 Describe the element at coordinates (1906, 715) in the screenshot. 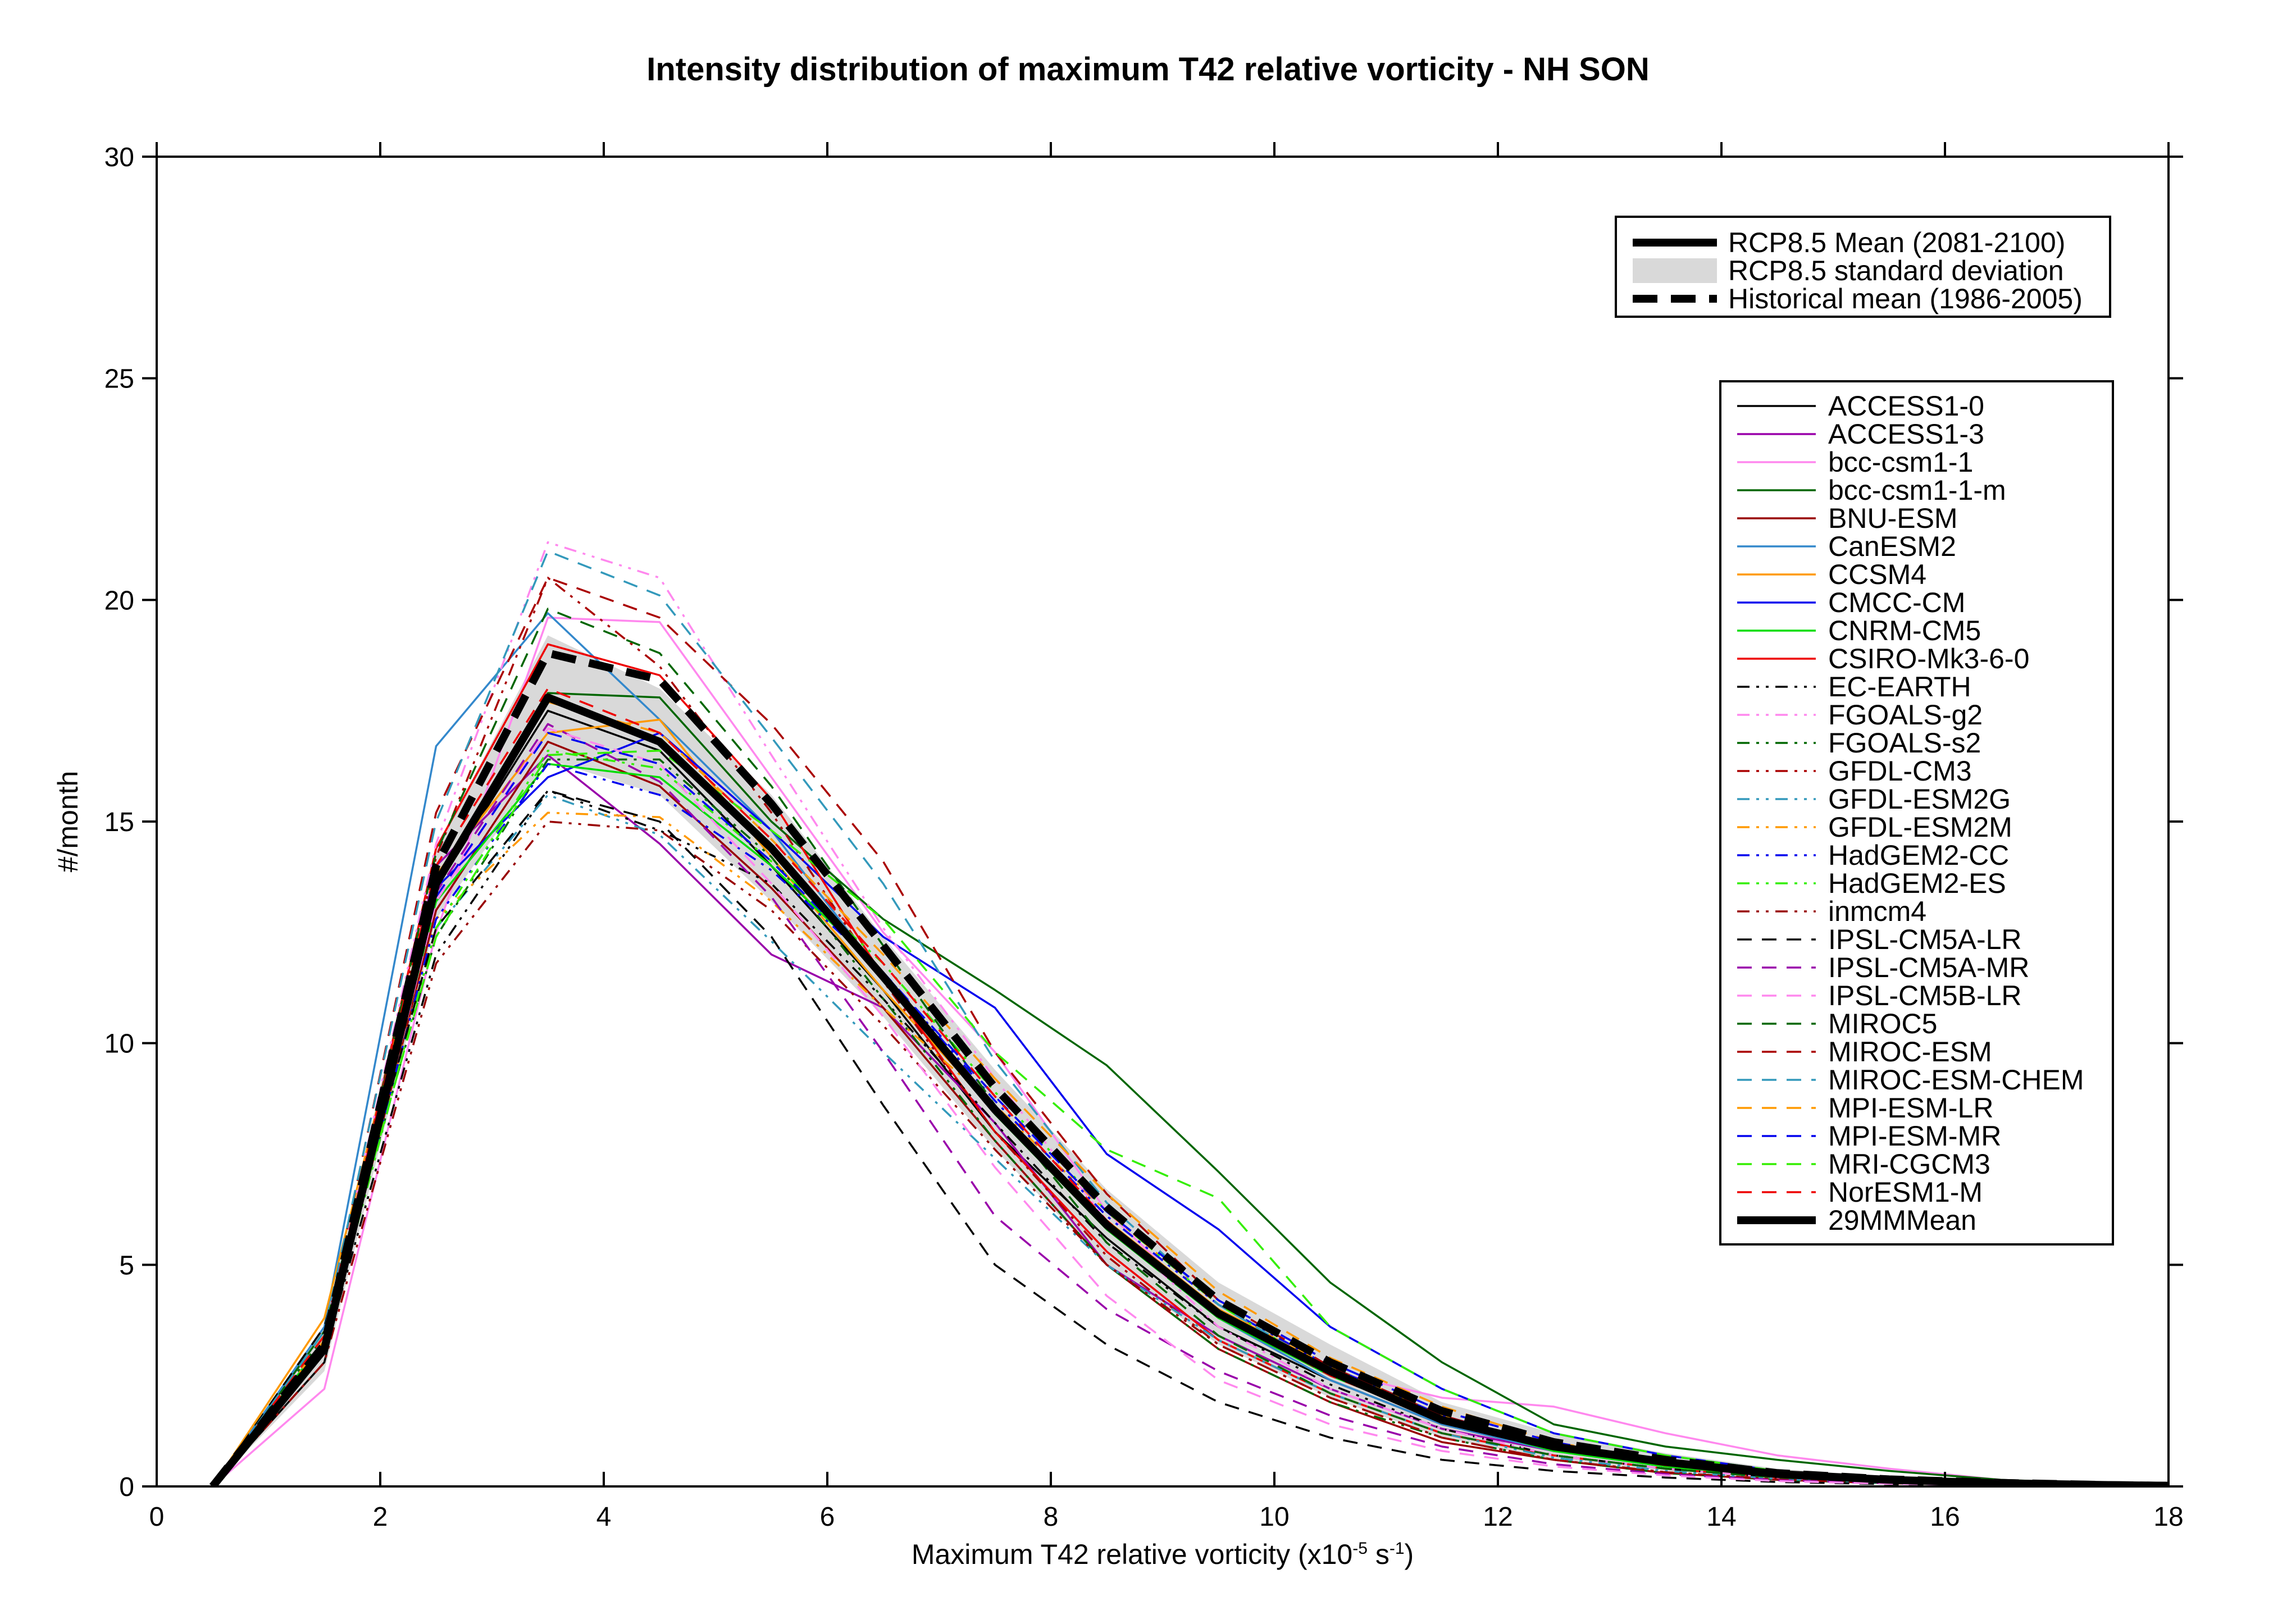

I see `legend-model-label: FGOALS-g2` at that location.